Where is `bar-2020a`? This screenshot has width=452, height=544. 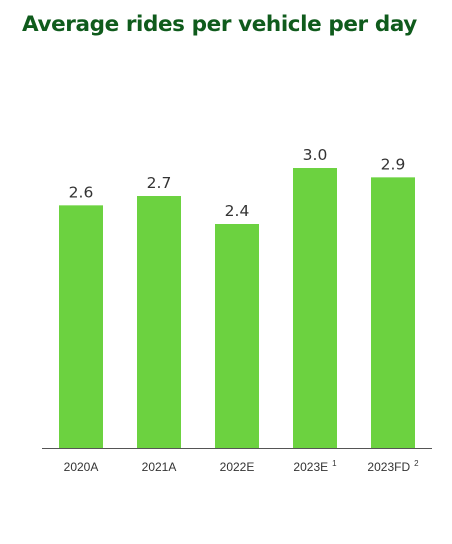 bar-2020a is located at coordinates (81, 326).